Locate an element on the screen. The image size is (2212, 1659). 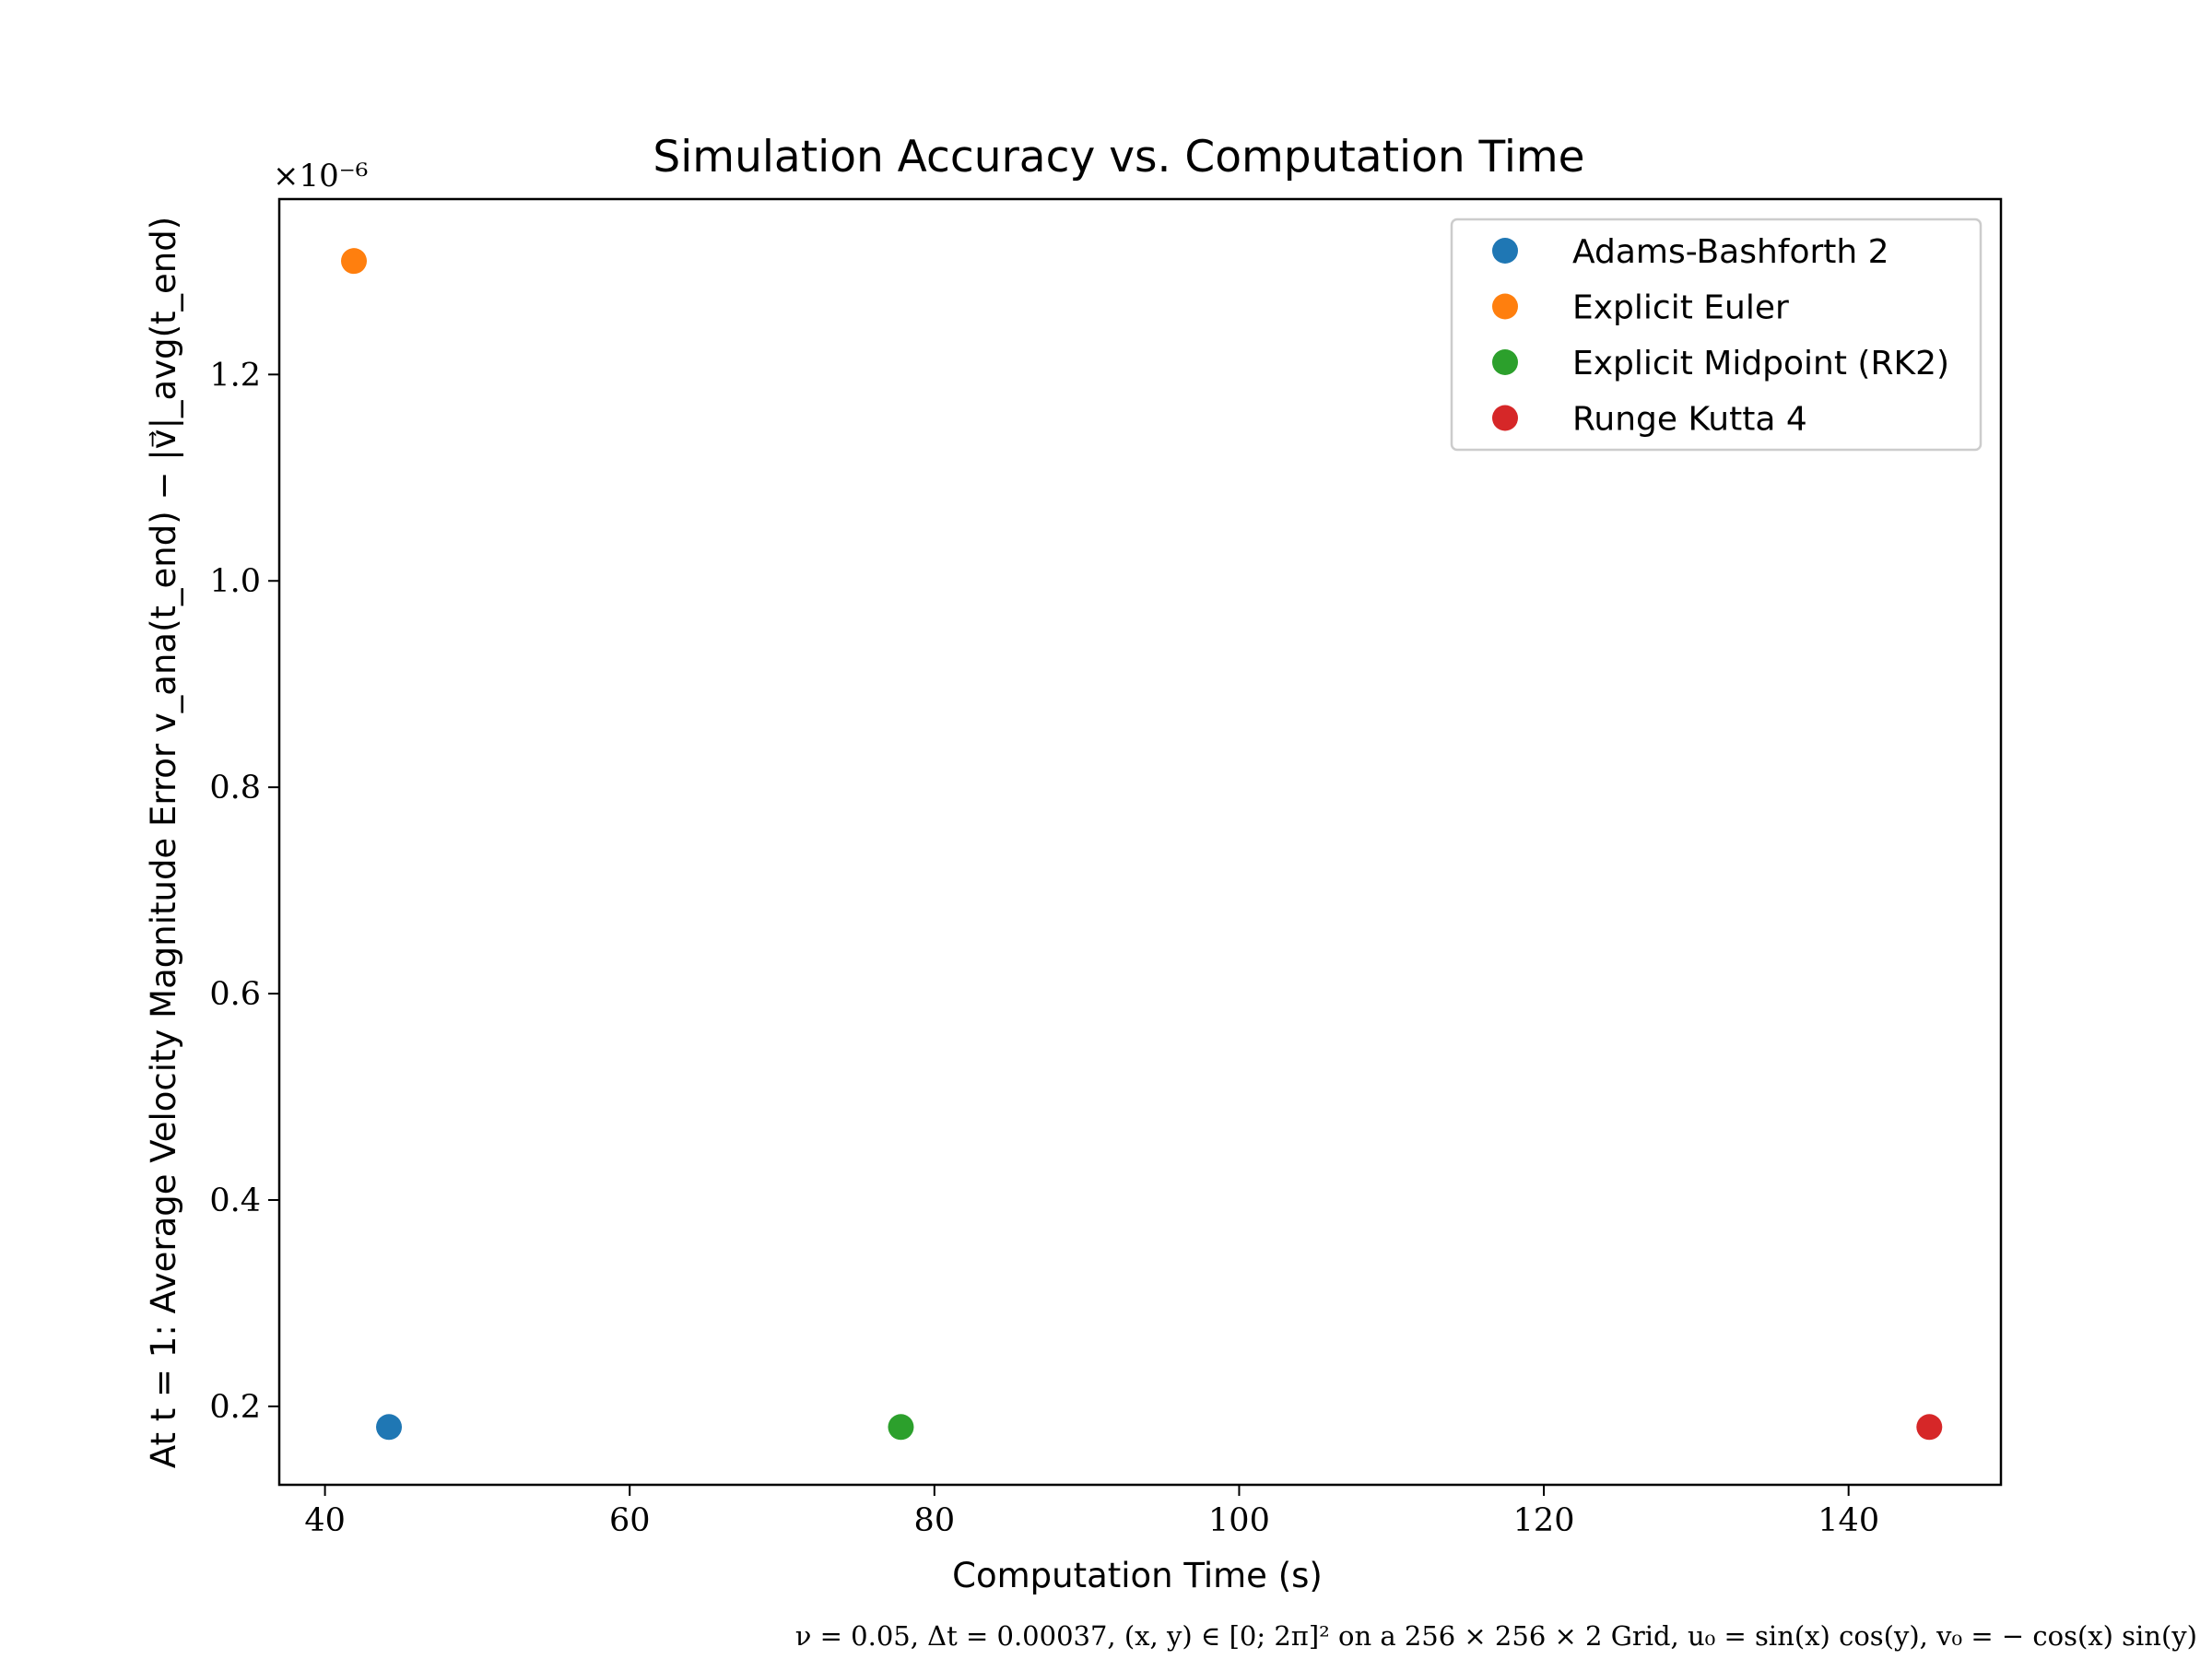
y-tick-label: 1.0 is located at coordinates (235, 581).